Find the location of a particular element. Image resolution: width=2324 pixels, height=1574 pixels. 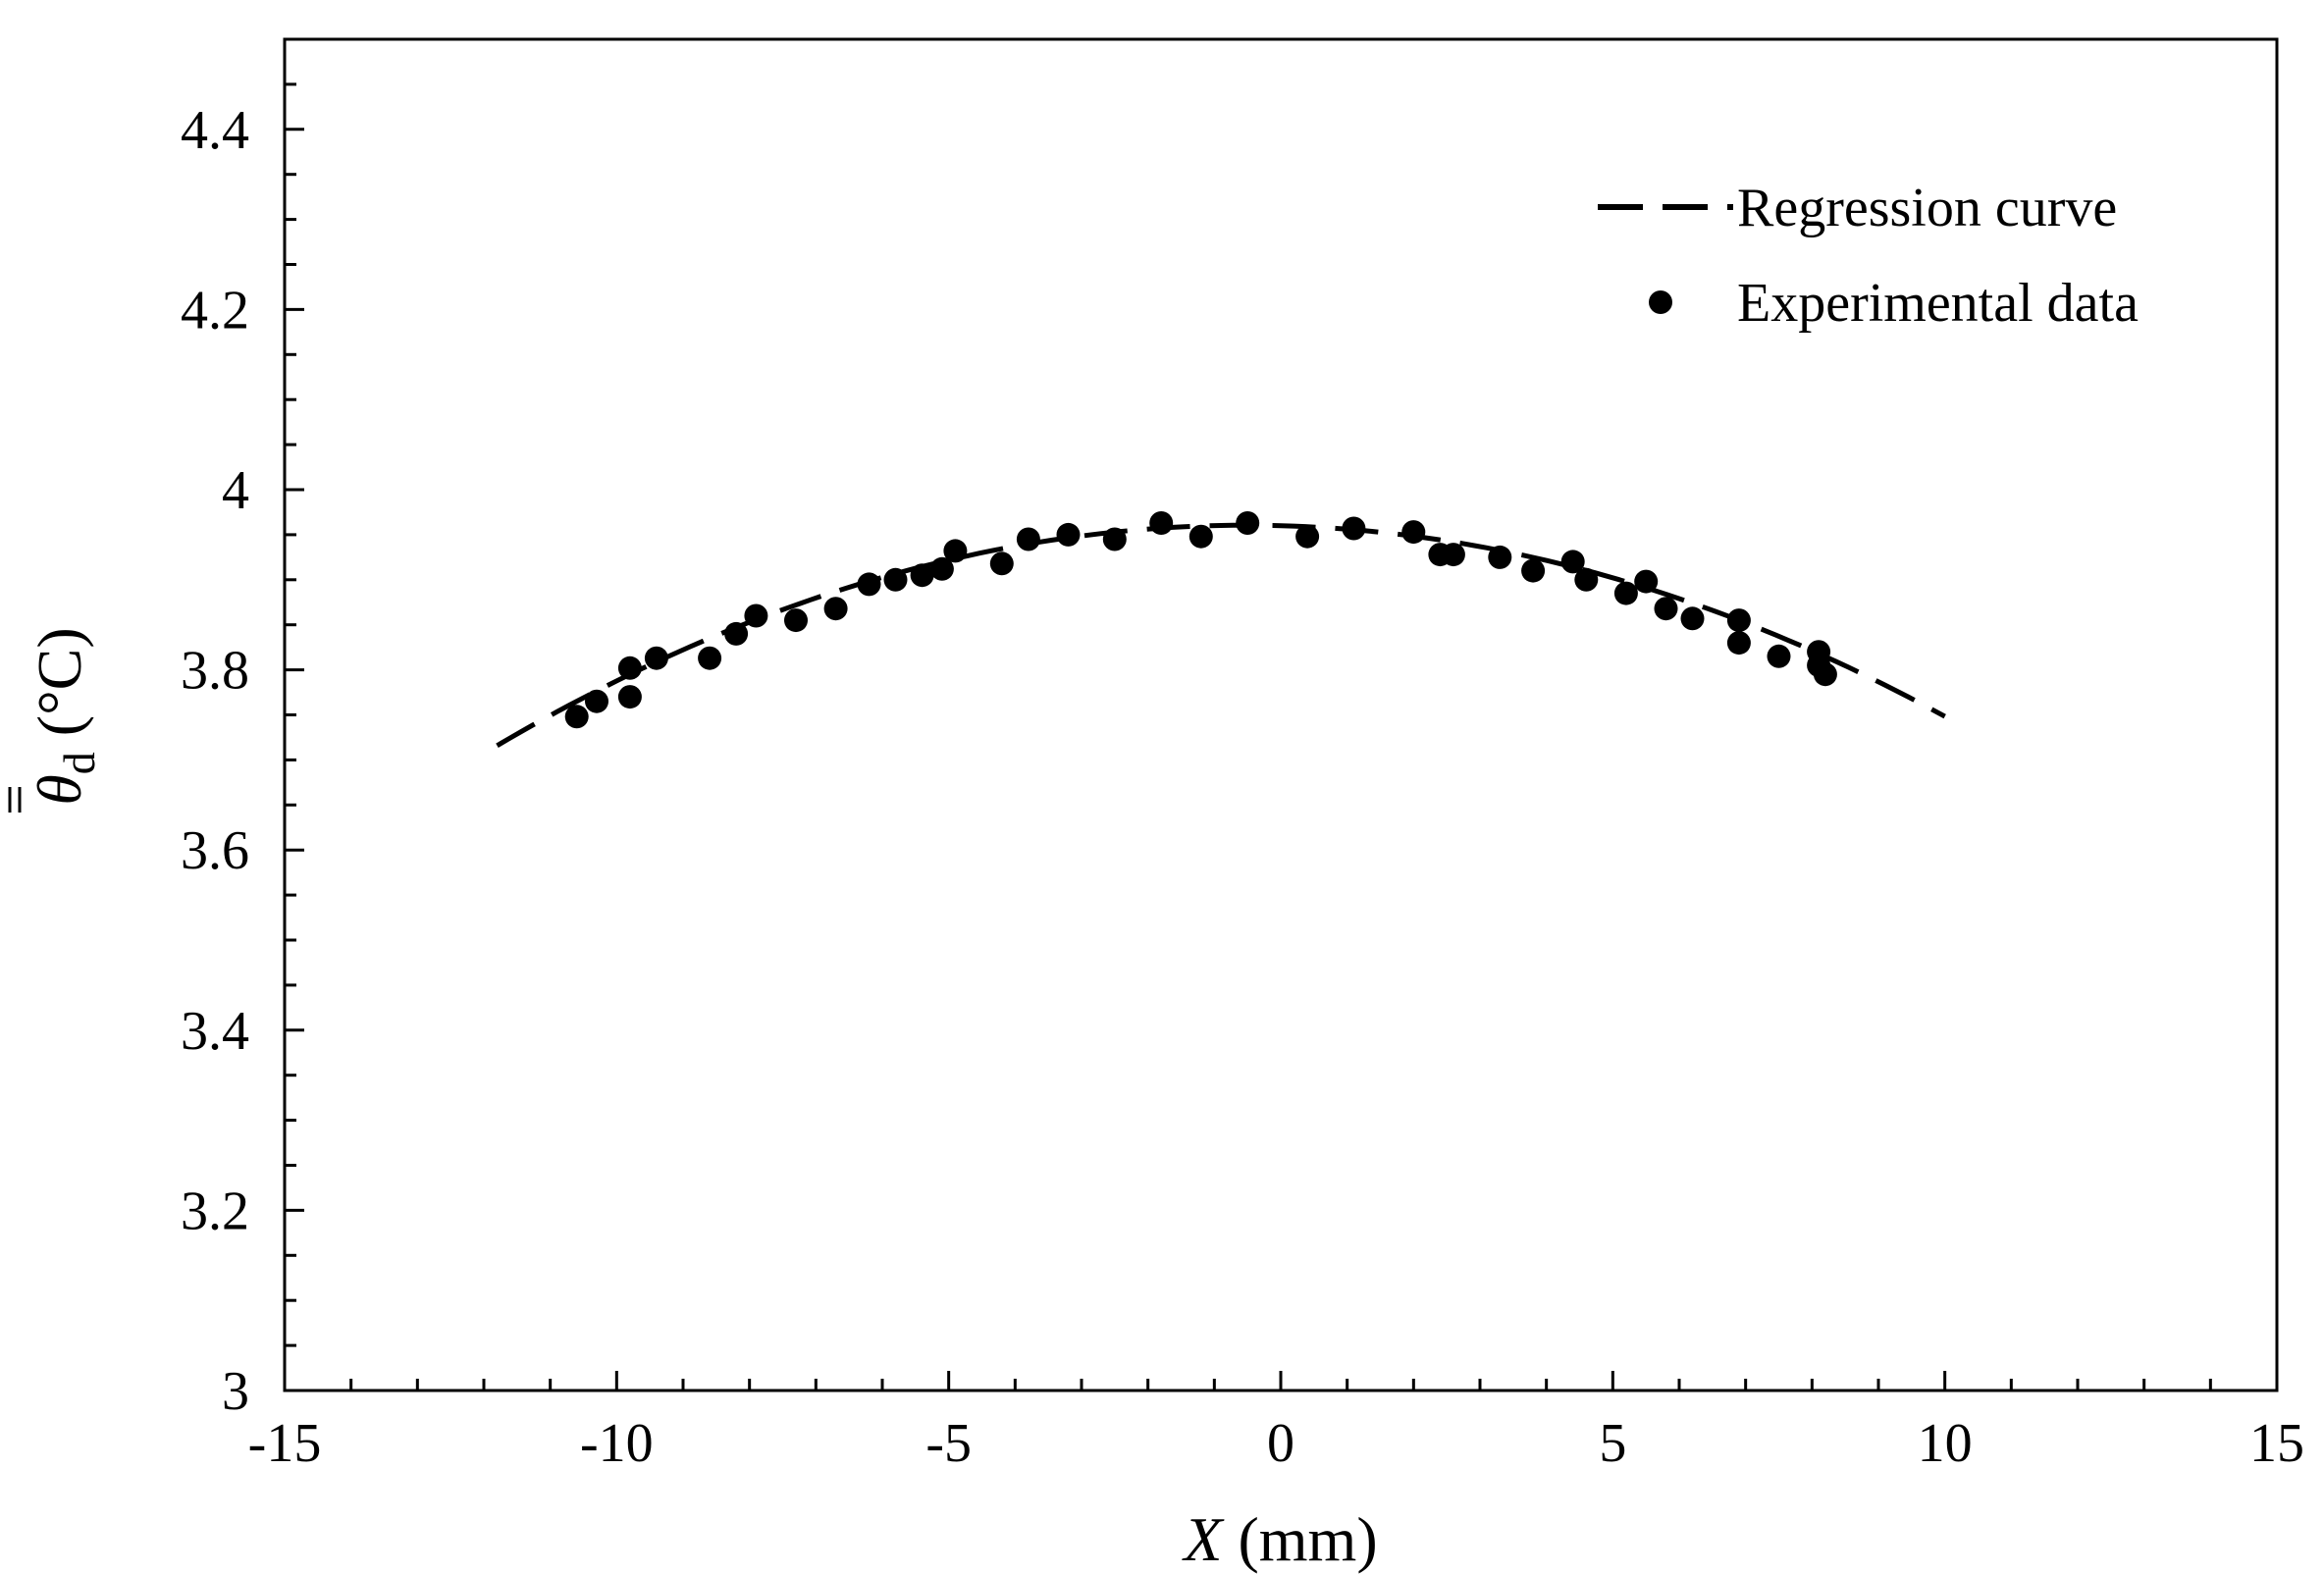

x-axis: -15 -10 -5 0 5 10 15 is located at coordinates (1276, 1422).